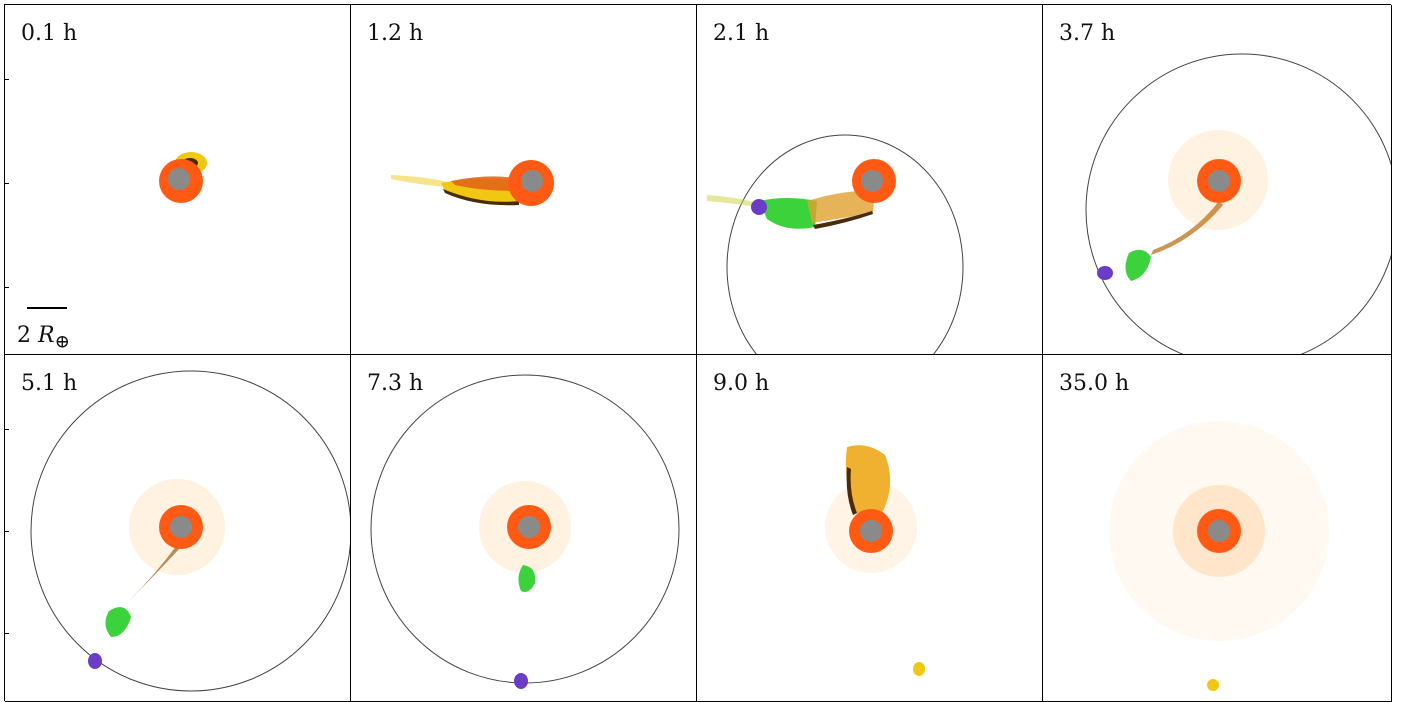  I want to click on panel-5-1h: 5.1 h, so click(178, 528).